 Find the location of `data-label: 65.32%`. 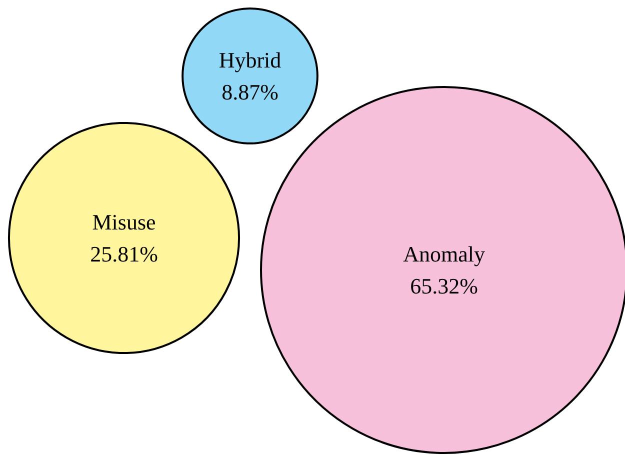

data-label: 65.32% is located at coordinates (444, 286).